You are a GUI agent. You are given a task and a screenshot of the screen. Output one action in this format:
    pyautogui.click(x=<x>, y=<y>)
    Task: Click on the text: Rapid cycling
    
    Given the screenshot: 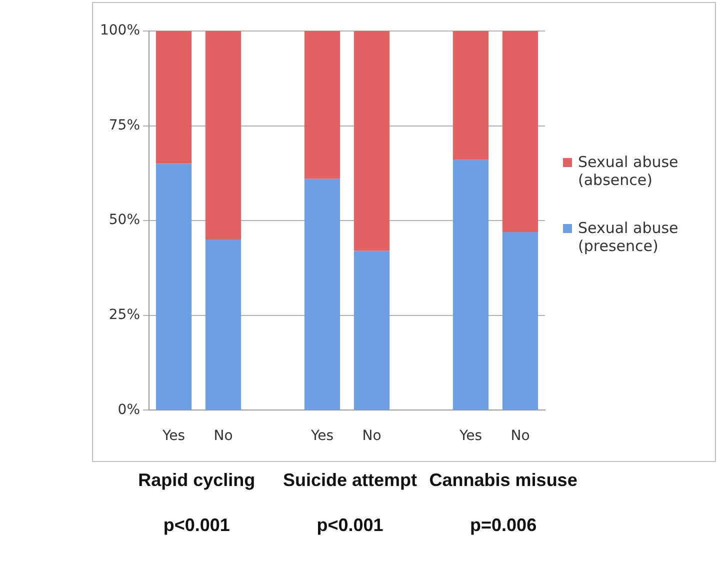 What is the action you would take?
    pyautogui.click(x=196, y=480)
    